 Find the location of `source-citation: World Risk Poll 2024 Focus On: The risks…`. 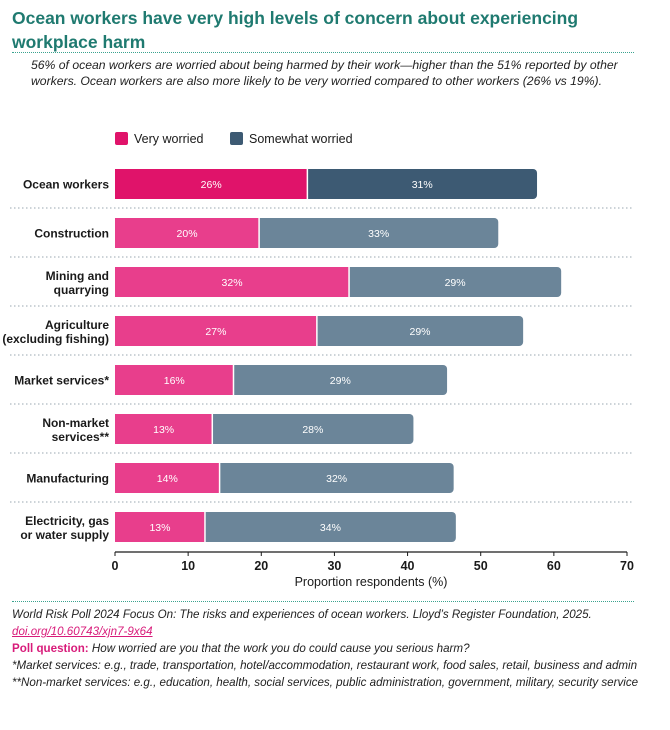

source-citation: World Risk Poll 2024 Focus On: The risks… is located at coordinates (327, 614).